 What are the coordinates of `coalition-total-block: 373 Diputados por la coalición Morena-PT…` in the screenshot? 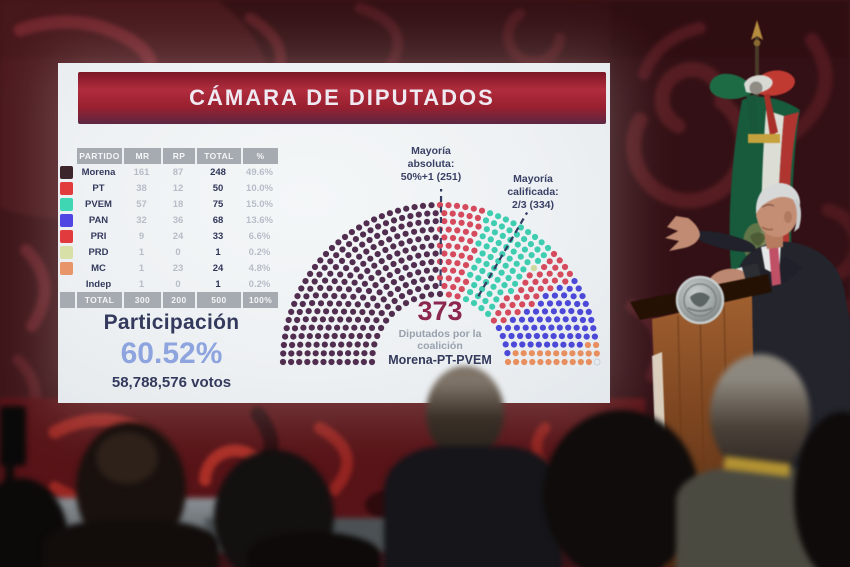 It's located at (440, 331).